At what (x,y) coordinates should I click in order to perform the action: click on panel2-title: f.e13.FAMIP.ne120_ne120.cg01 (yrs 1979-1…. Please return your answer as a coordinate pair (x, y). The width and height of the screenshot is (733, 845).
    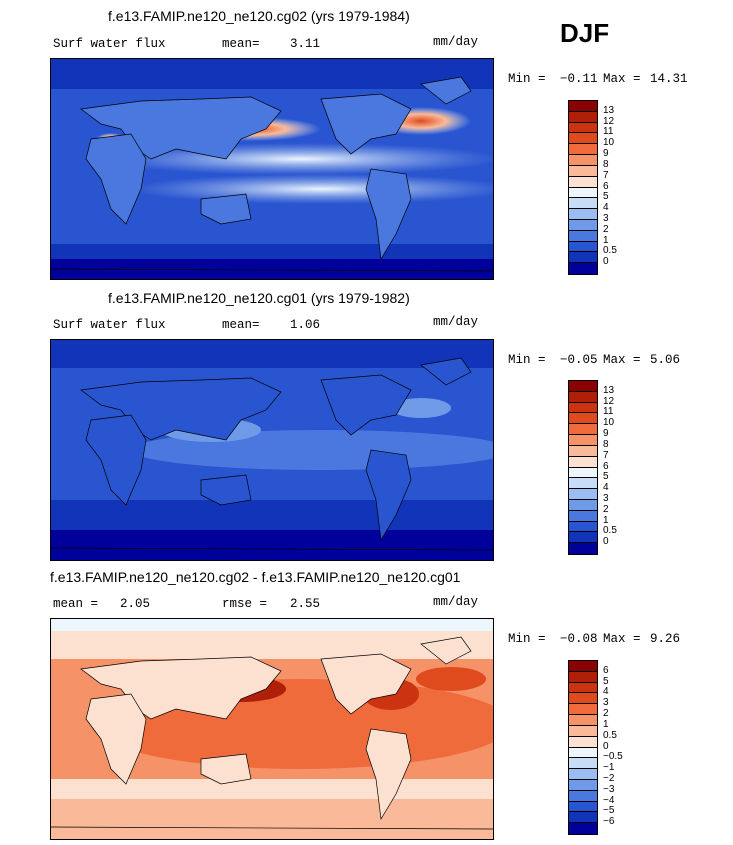
    Looking at the image, I should click on (259, 298).